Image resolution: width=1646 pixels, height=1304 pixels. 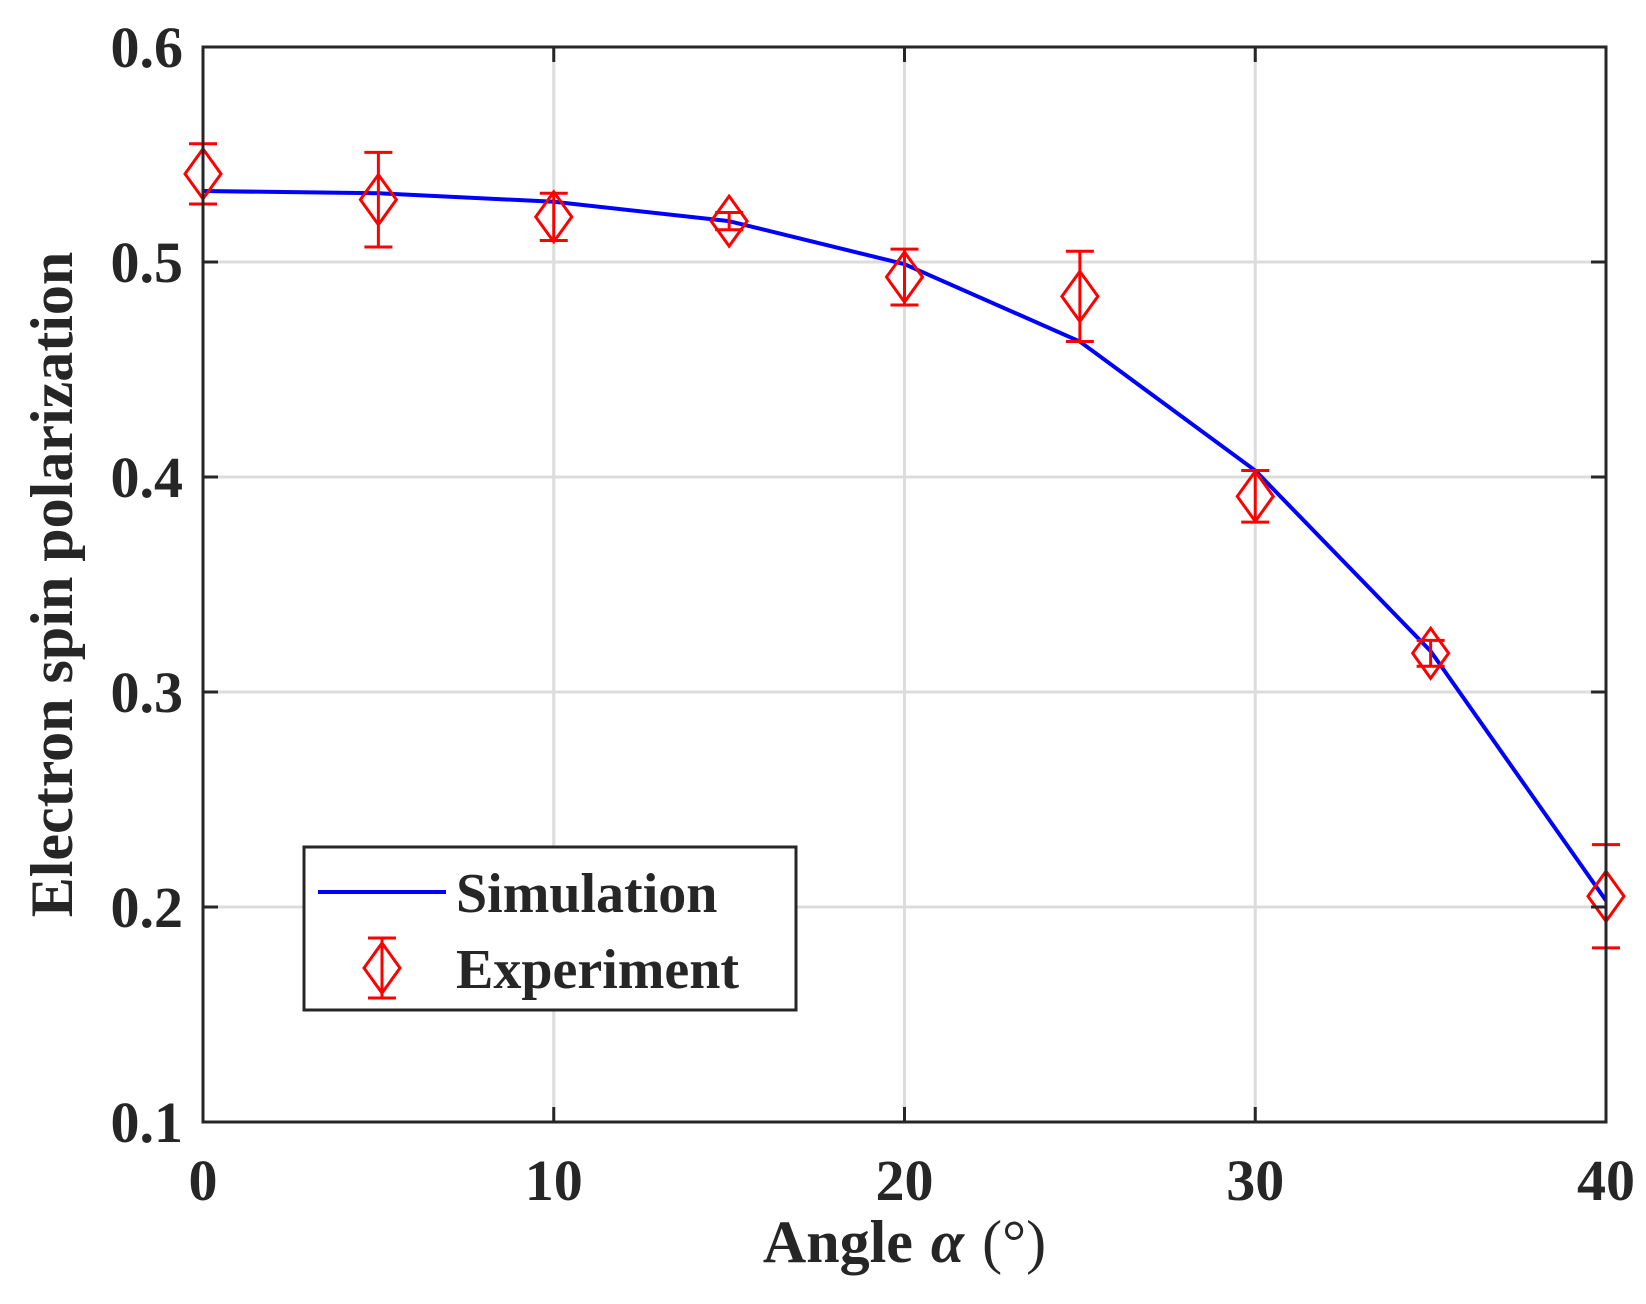 I want to click on y-axis-label: Electron spin polarization, so click(x=52, y=585).